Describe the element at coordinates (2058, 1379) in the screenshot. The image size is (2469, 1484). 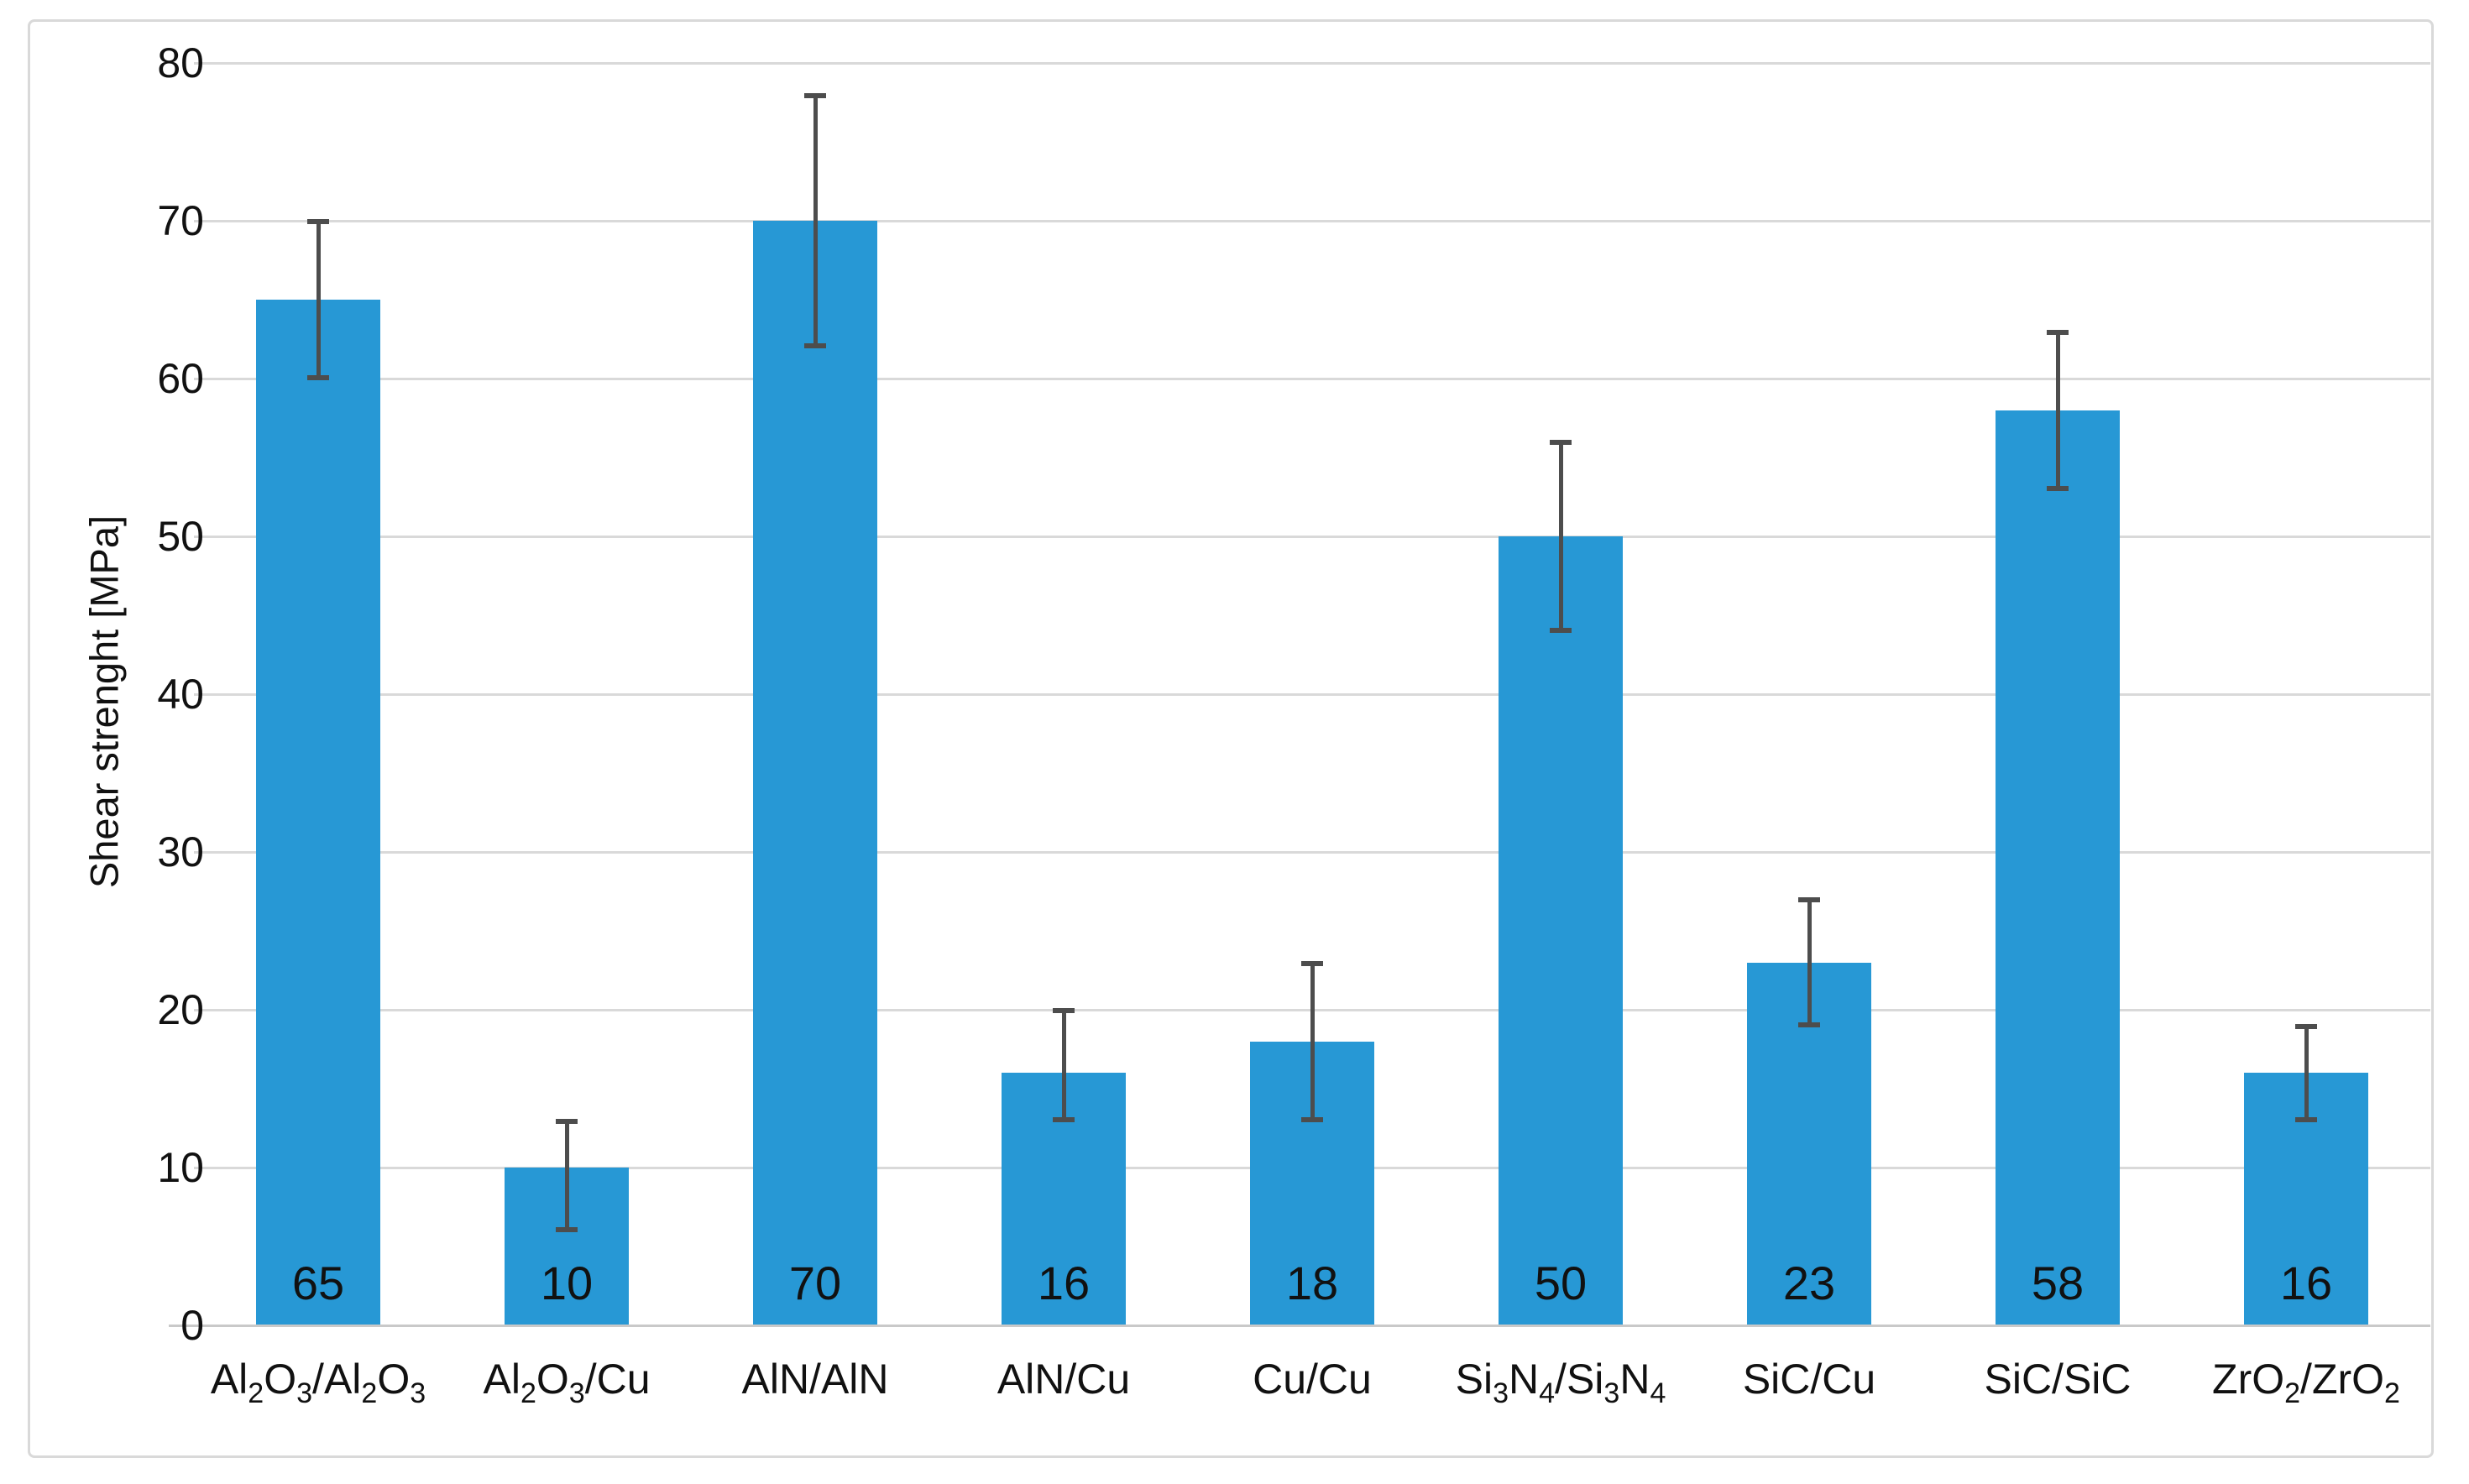
I see `x-axis-category-label: SiC/SiC` at that location.